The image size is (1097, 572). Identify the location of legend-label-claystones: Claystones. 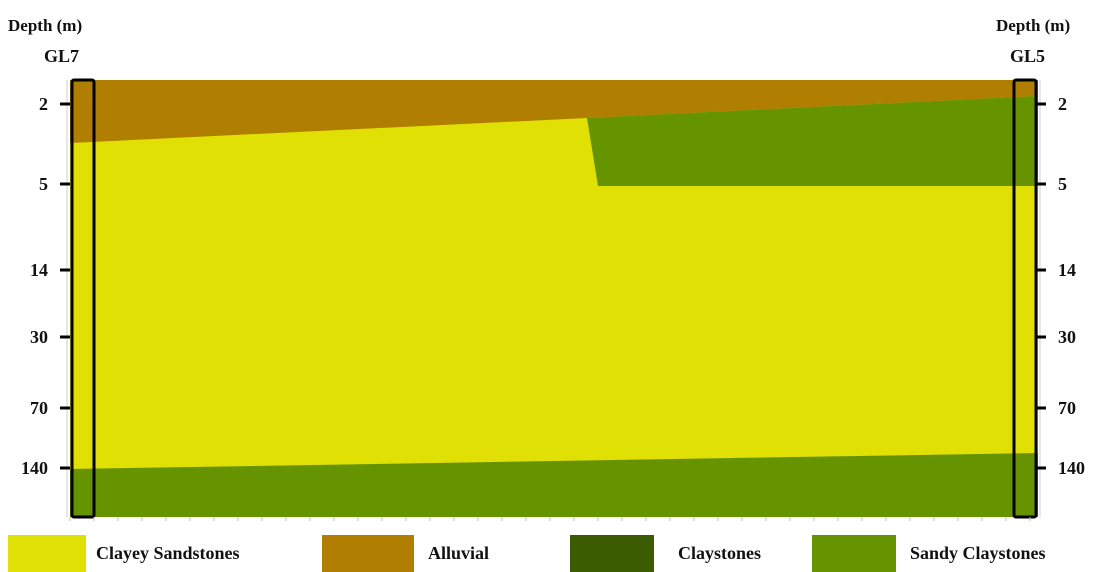
(720, 553).